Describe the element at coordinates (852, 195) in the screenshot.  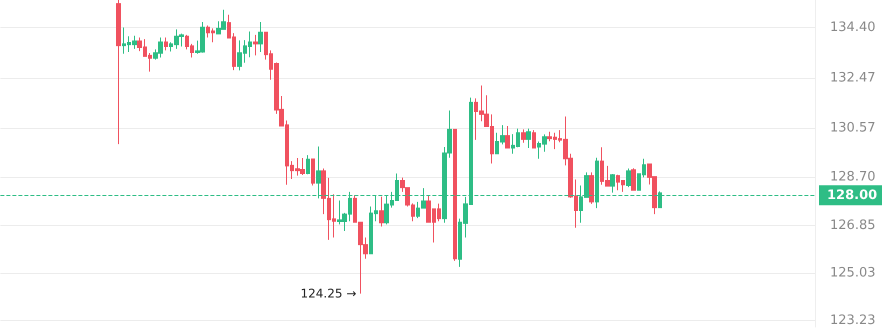
I see `ref-line-label: 128.00` at that location.